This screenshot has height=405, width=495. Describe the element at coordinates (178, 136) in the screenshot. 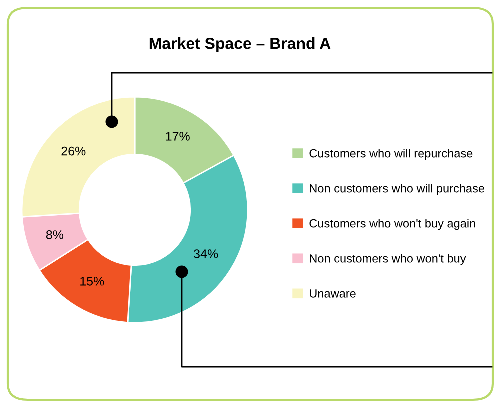

I see `data-label: 17%` at that location.